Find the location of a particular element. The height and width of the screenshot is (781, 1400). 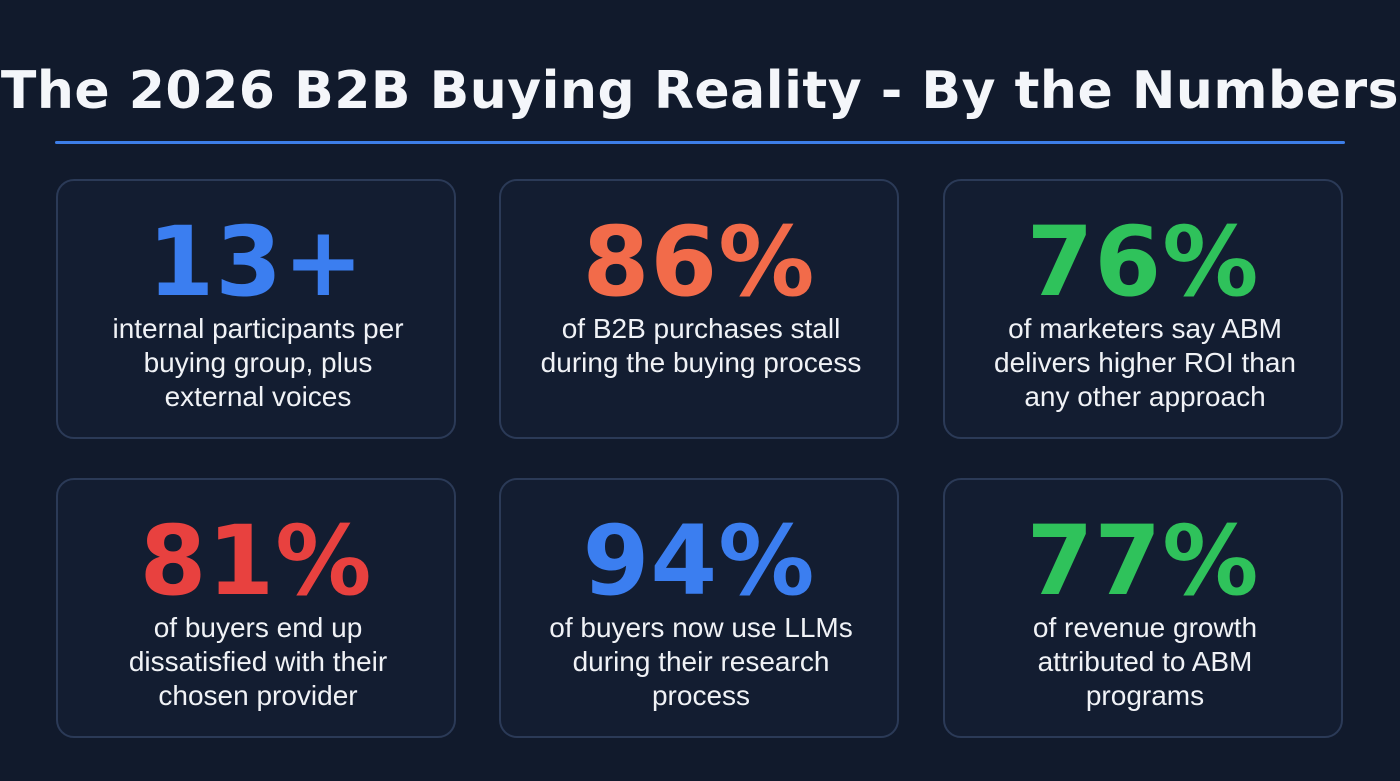

stat-description-line: attributed to ABM is located at coordinates (1145, 661).